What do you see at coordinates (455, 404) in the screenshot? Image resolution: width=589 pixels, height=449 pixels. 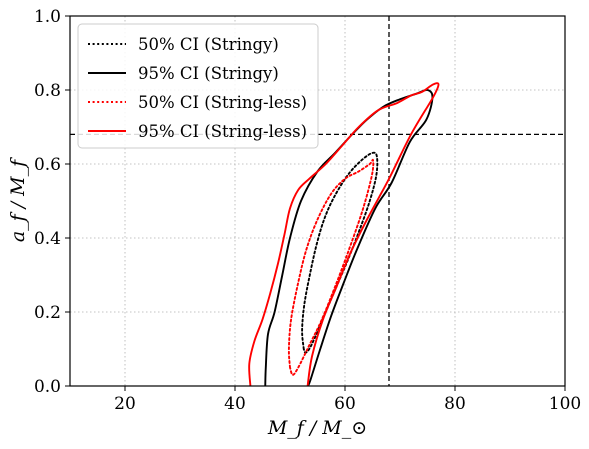 I see `x-tick-label: 80` at bounding box center [455, 404].